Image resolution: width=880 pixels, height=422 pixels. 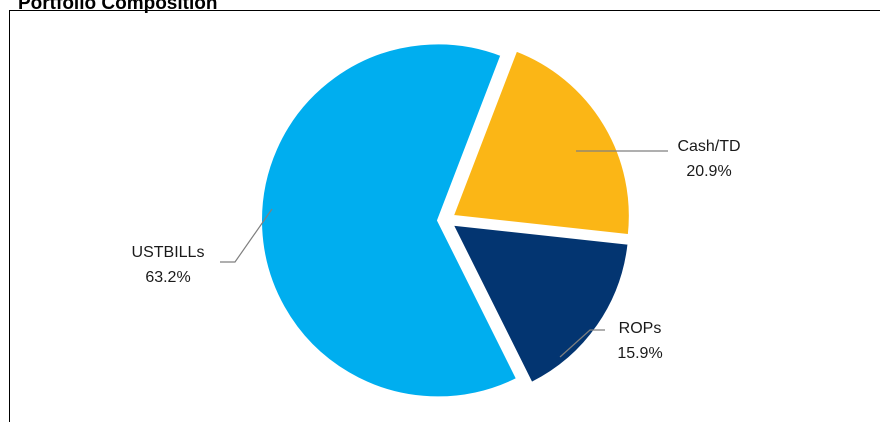 What do you see at coordinates (167, 277) in the screenshot?
I see `slice-value-ustbills: 63.2%` at bounding box center [167, 277].